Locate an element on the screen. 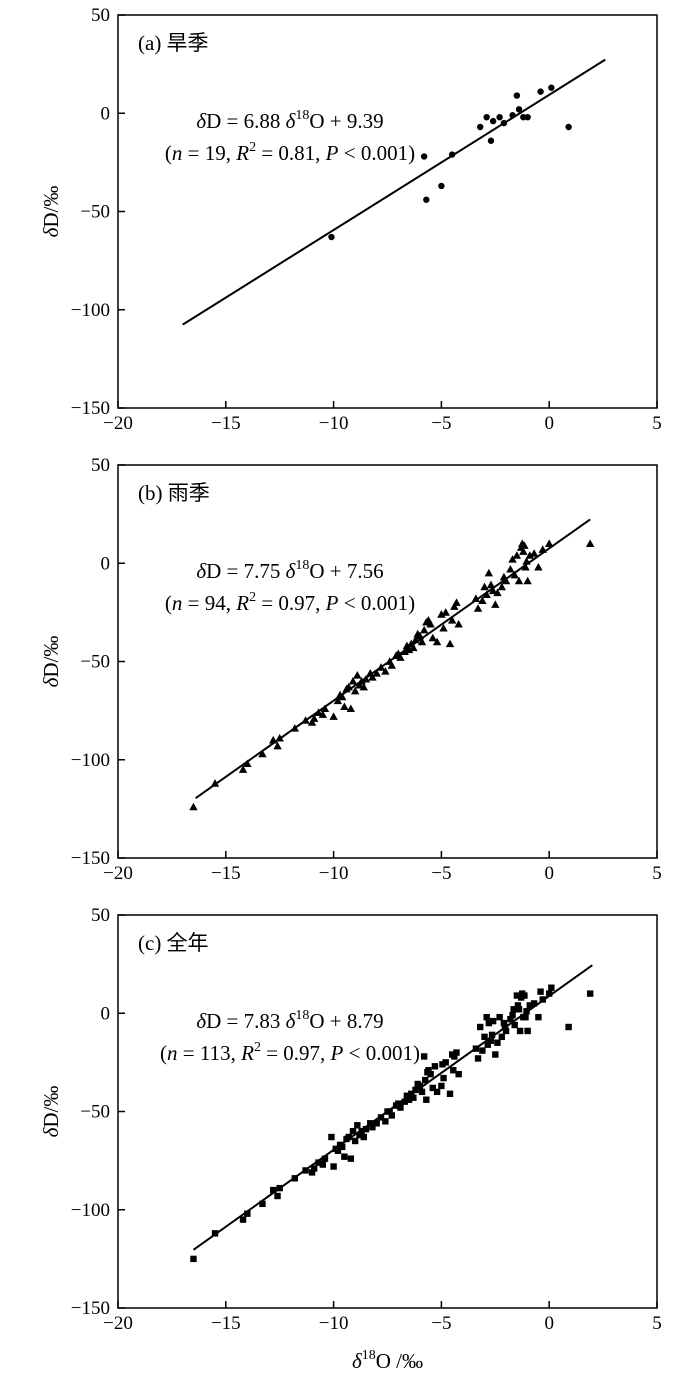  x-tick-label: 5 is located at coordinates (657, 1323).